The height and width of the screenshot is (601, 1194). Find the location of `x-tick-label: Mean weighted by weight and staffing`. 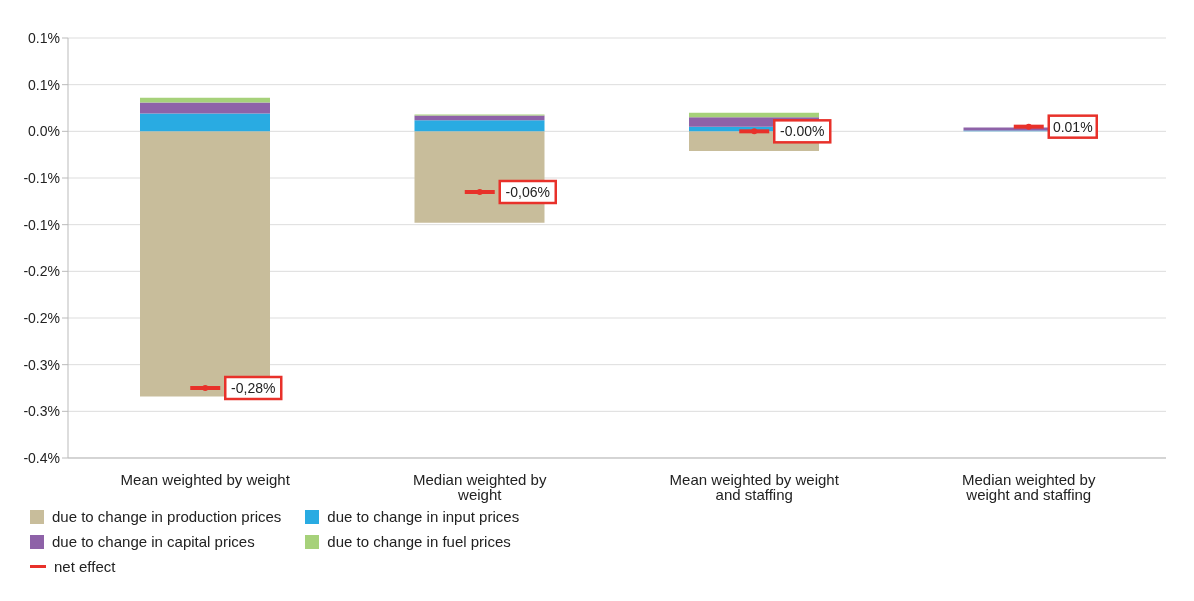

x-tick-label: Mean weighted by weight and staffing is located at coordinates (754, 486).